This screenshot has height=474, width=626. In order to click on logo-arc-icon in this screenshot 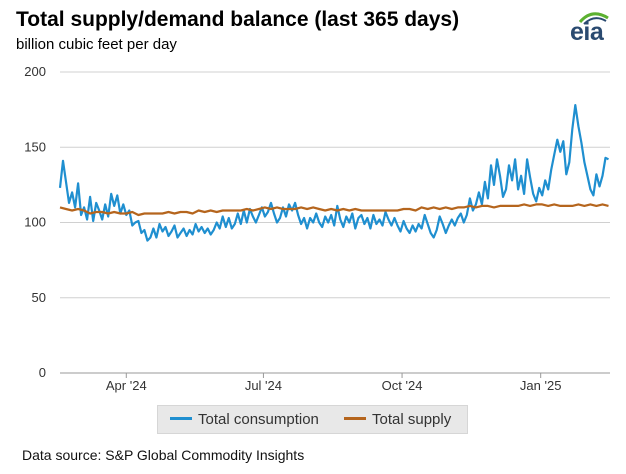, I will do `click(593, 18)`.